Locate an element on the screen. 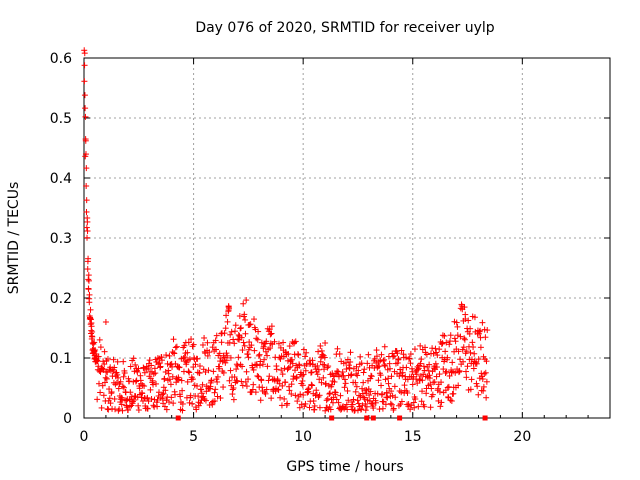  y-axis-label: SRMTID / TECUs is located at coordinates (14, 238).